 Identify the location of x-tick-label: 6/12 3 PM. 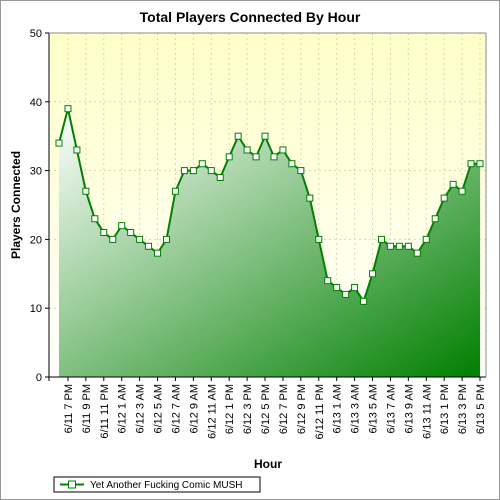
(248, 409).